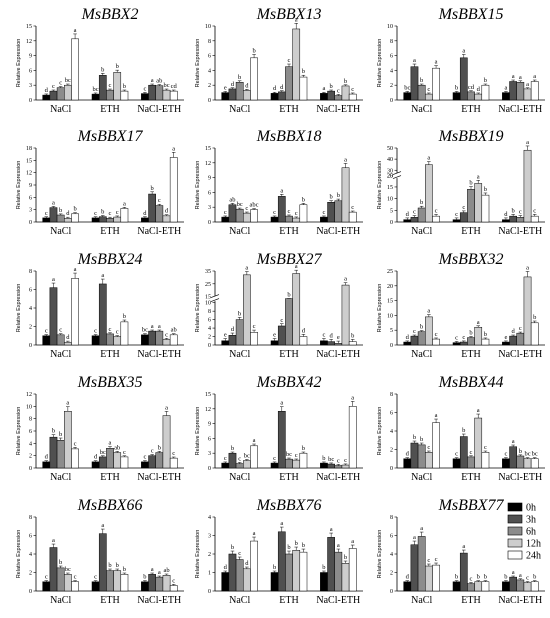 The image size is (550, 618). Describe the element at coordinates (208, 164) in the screenshot. I see `y-tick-label: 12` at that location.